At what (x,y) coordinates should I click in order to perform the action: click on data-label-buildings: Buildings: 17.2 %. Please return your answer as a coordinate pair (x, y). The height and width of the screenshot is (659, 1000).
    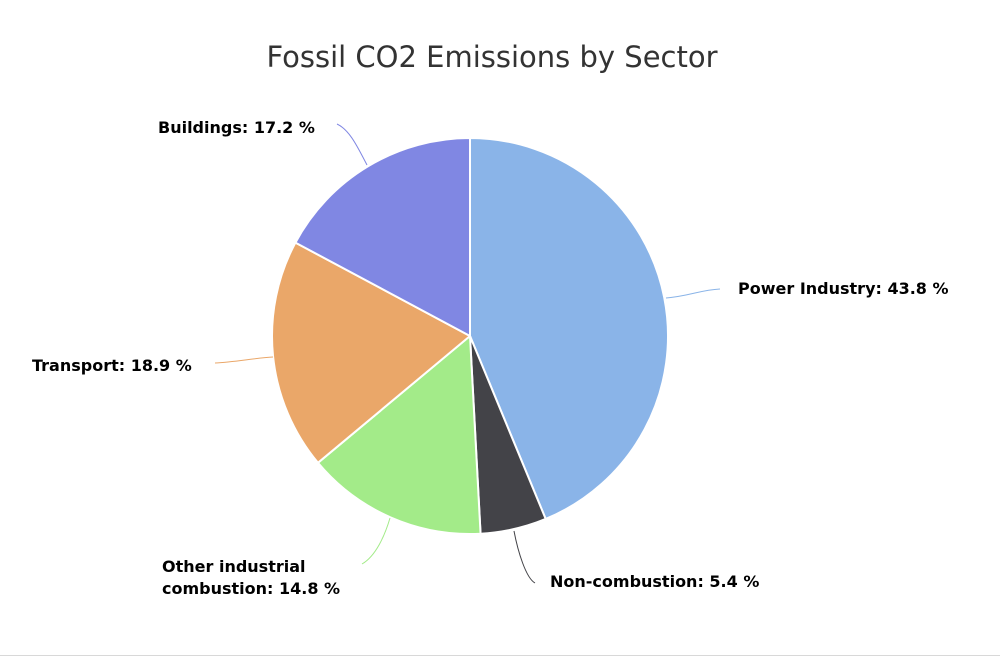
    Looking at the image, I should click on (236, 127).